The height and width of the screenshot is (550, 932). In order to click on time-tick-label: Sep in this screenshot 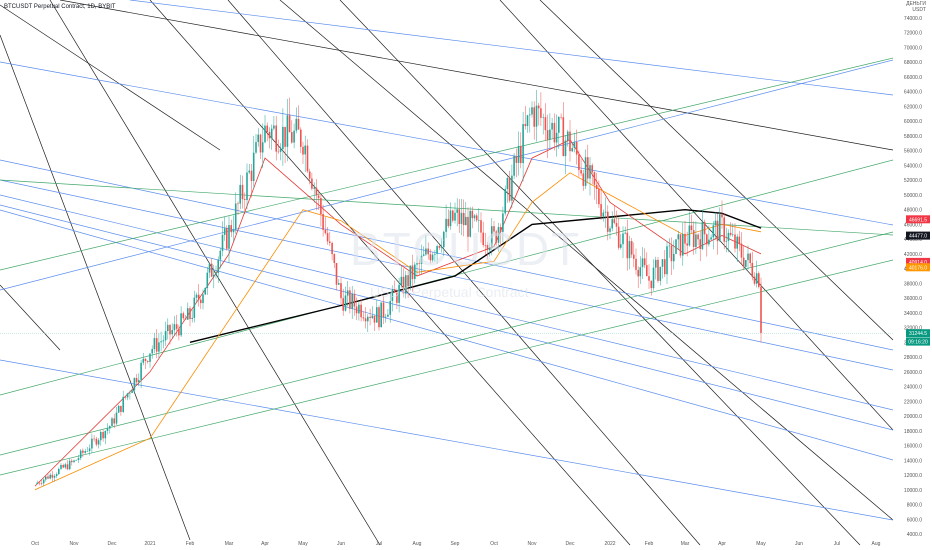, I will do `click(455, 544)`.